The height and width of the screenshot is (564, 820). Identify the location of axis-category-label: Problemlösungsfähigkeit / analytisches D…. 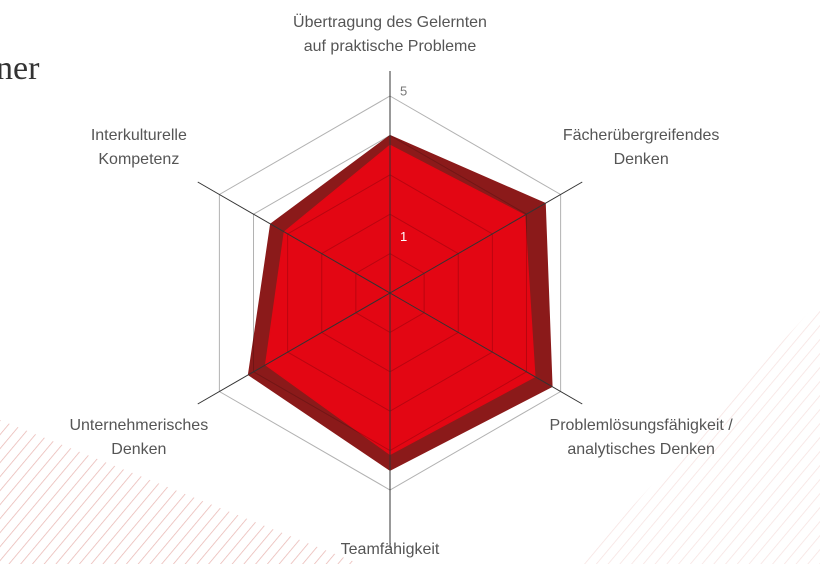
(641, 437).